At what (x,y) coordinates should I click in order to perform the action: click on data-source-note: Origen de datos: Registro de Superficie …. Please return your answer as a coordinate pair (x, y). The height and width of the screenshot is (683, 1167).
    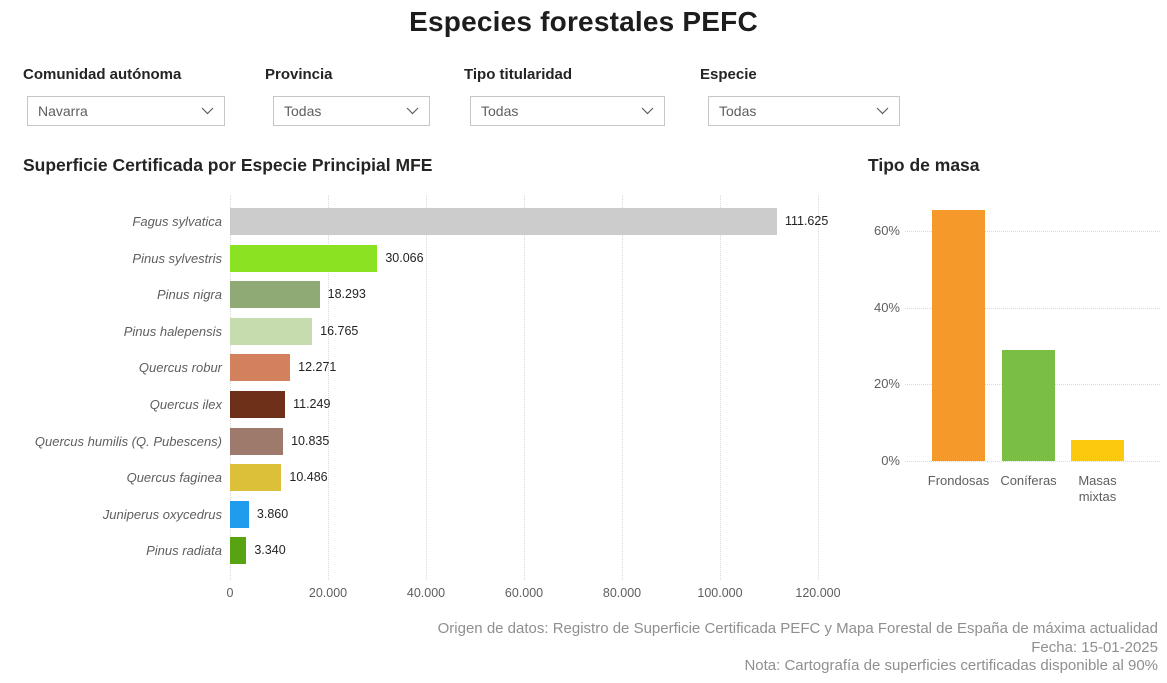
    Looking at the image, I should click on (798, 648).